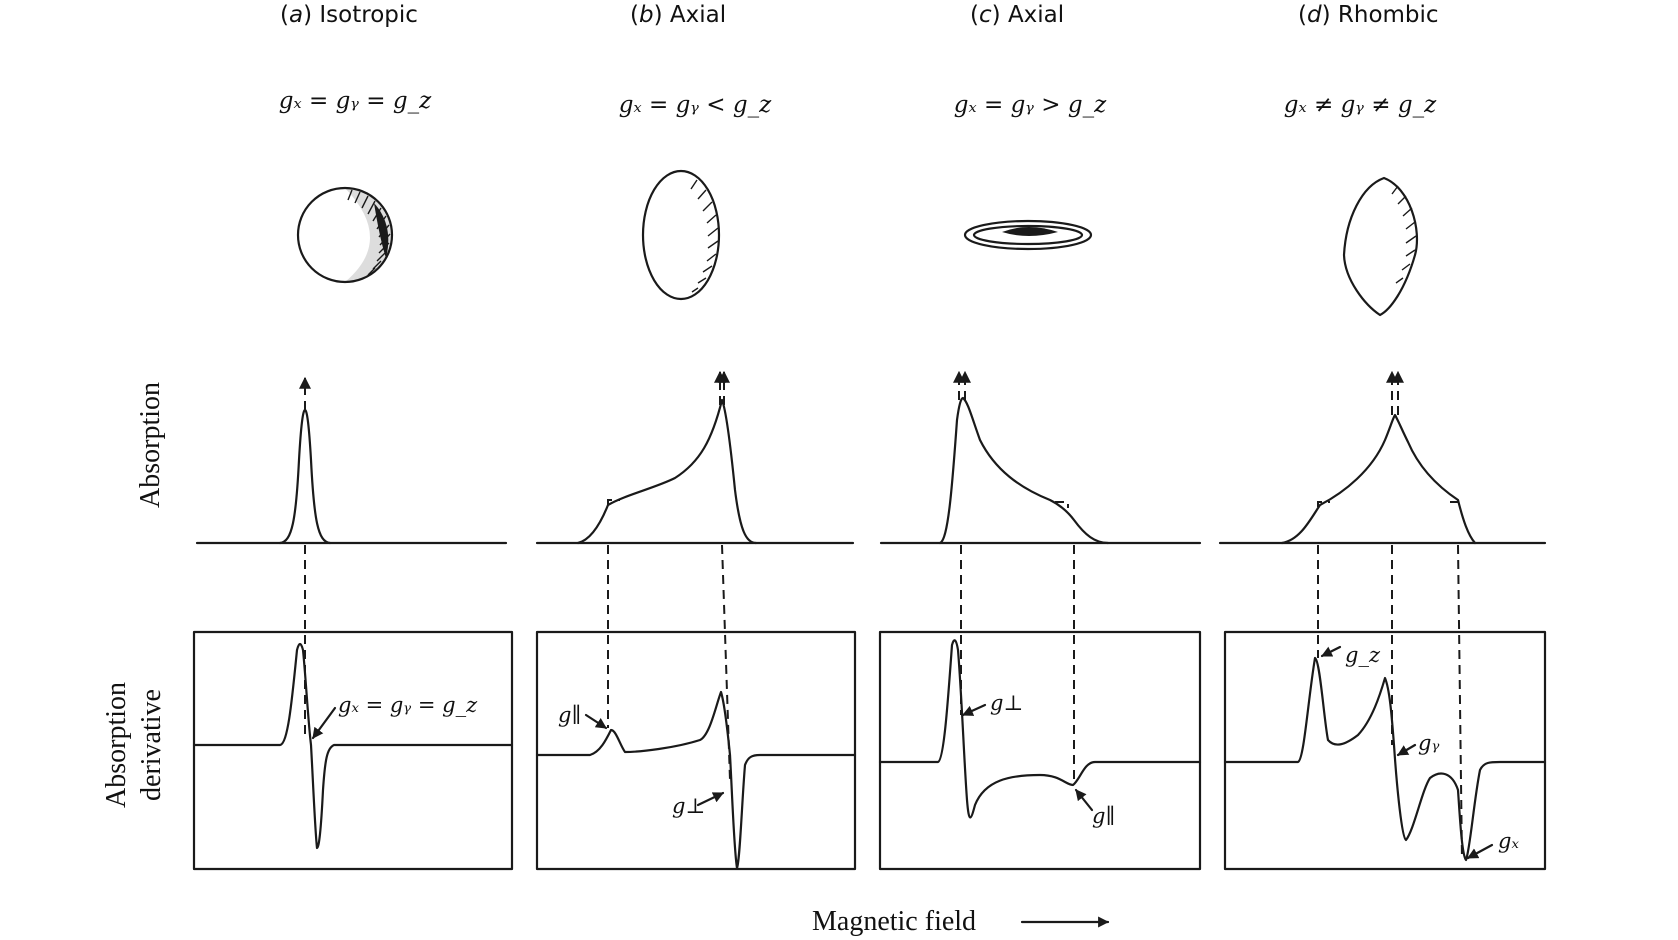  I want to click on panel-header-c: (c) Axial, so click(1017, 15).